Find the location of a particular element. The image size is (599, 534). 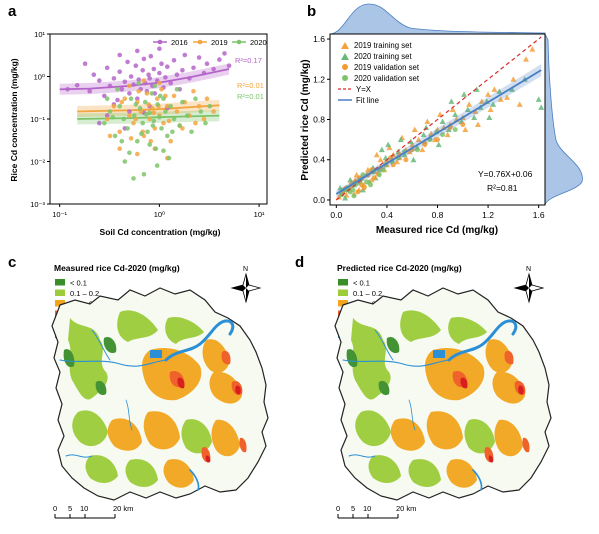

legend-2020-marker is located at coordinates (239, 42).